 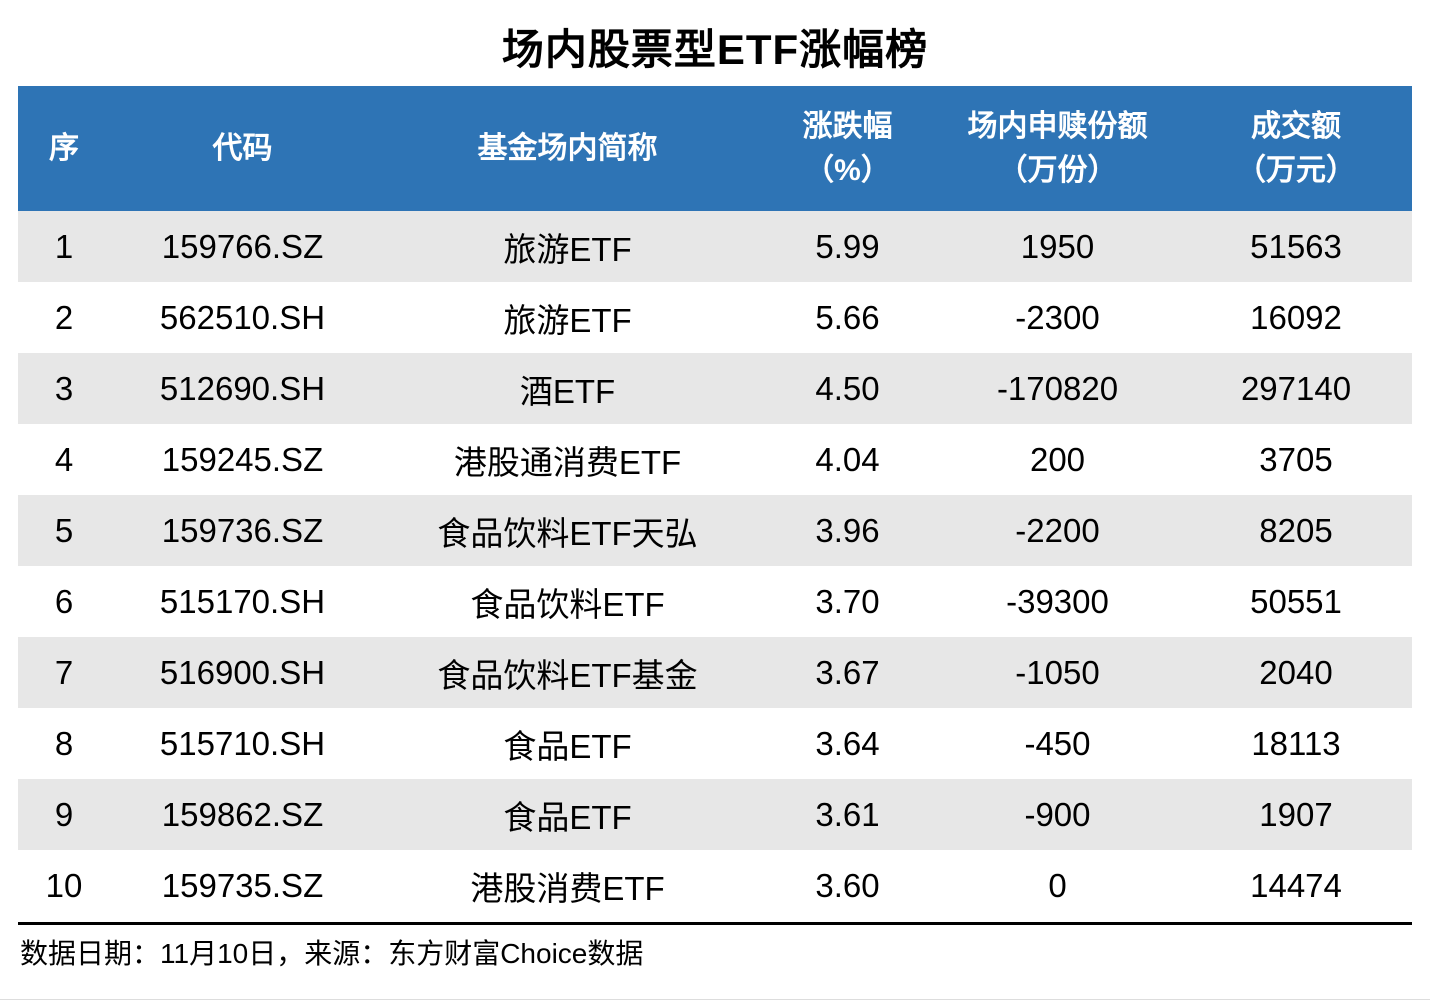 I want to click on column-header-change: 涨跌幅 （%）, so click(x=847, y=148).